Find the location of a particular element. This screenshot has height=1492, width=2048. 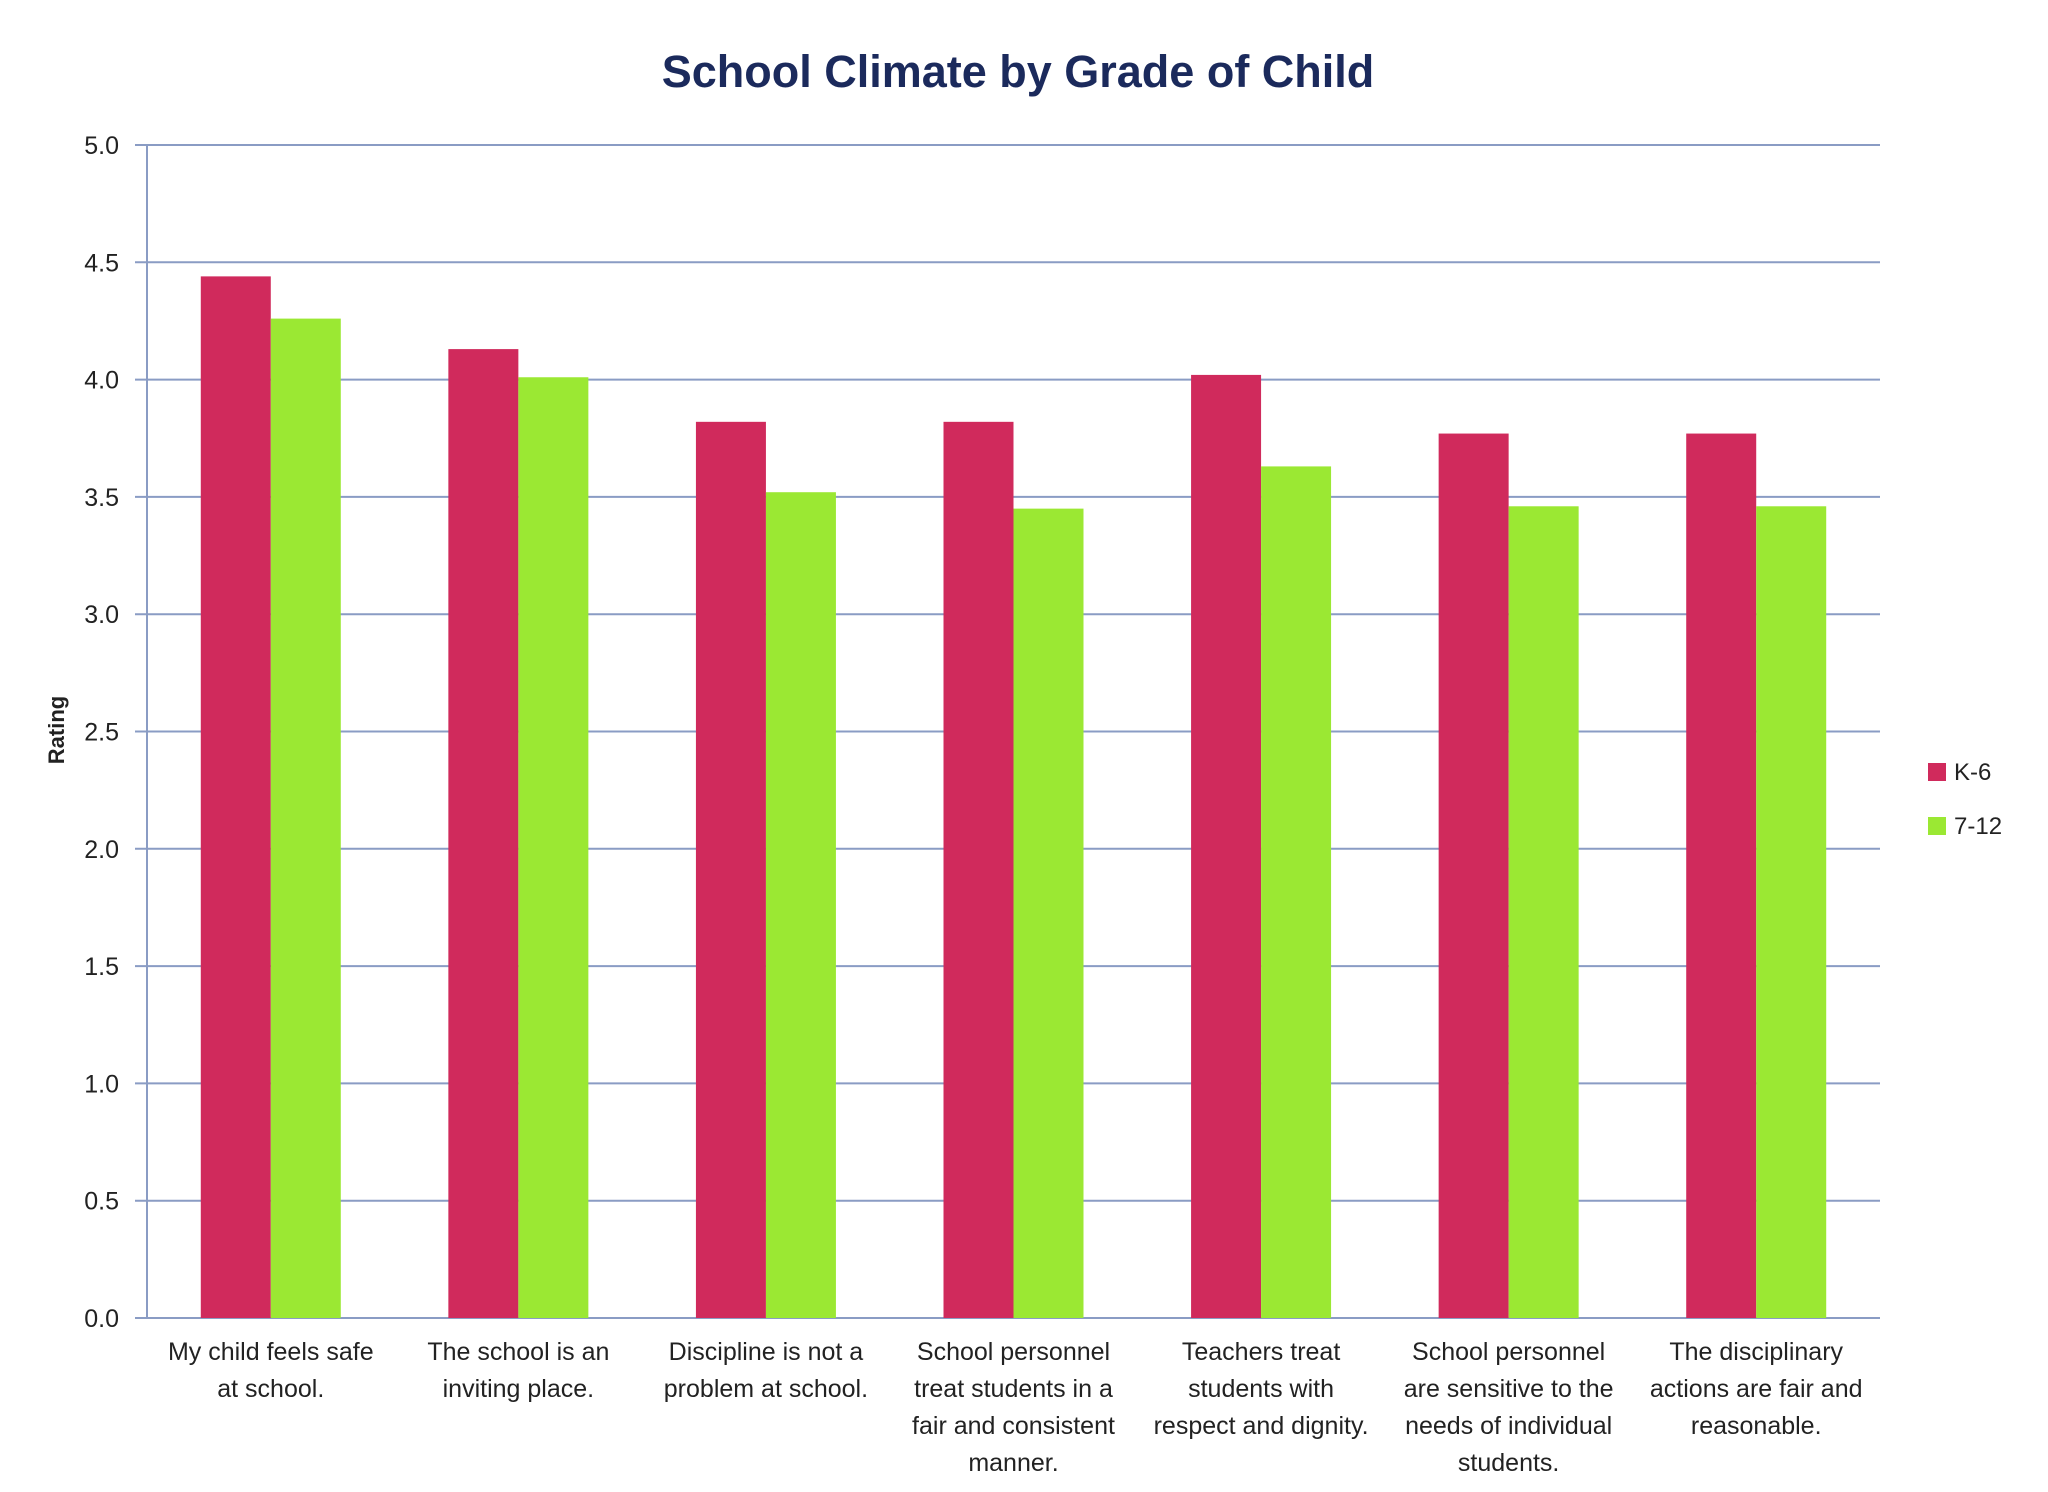

category-label-line: fair and consistent is located at coordinates (1013, 1426).